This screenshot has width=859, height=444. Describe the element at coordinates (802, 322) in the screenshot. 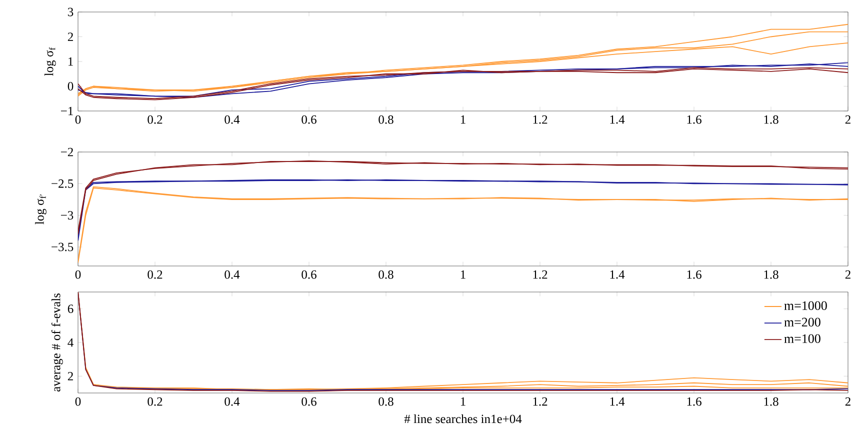

I see `legend-label: m=200` at that location.